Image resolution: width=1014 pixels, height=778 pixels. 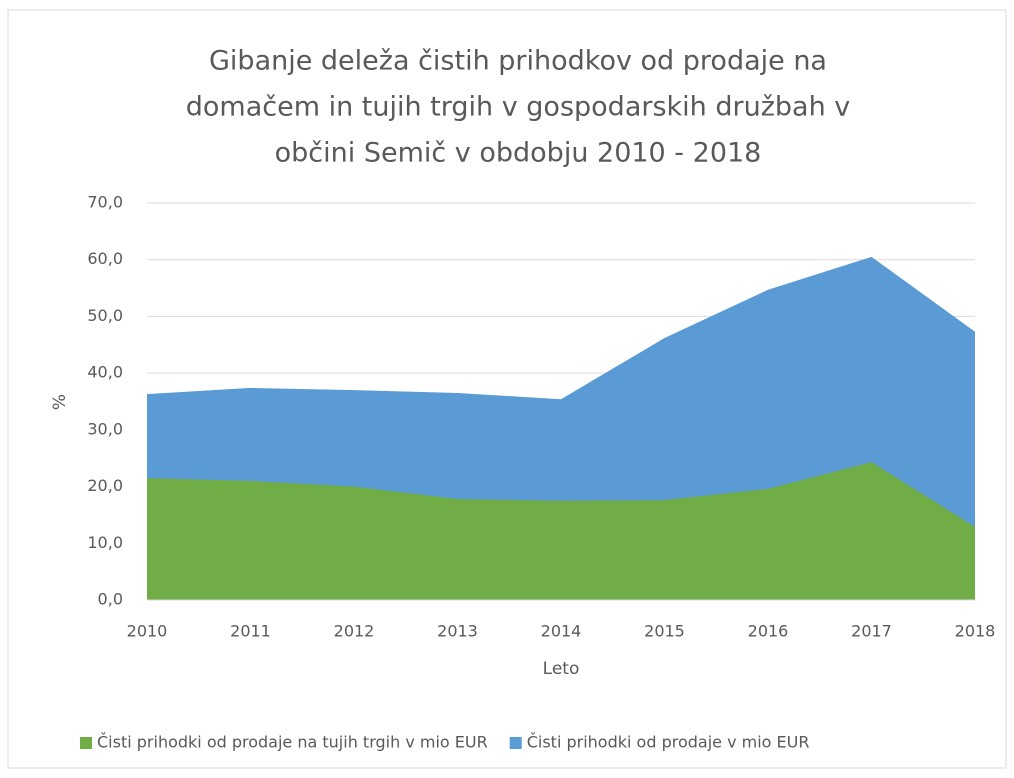 What do you see at coordinates (110, 599) in the screenshot?
I see `y-tick-label: 0,0` at bounding box center [110, 599].